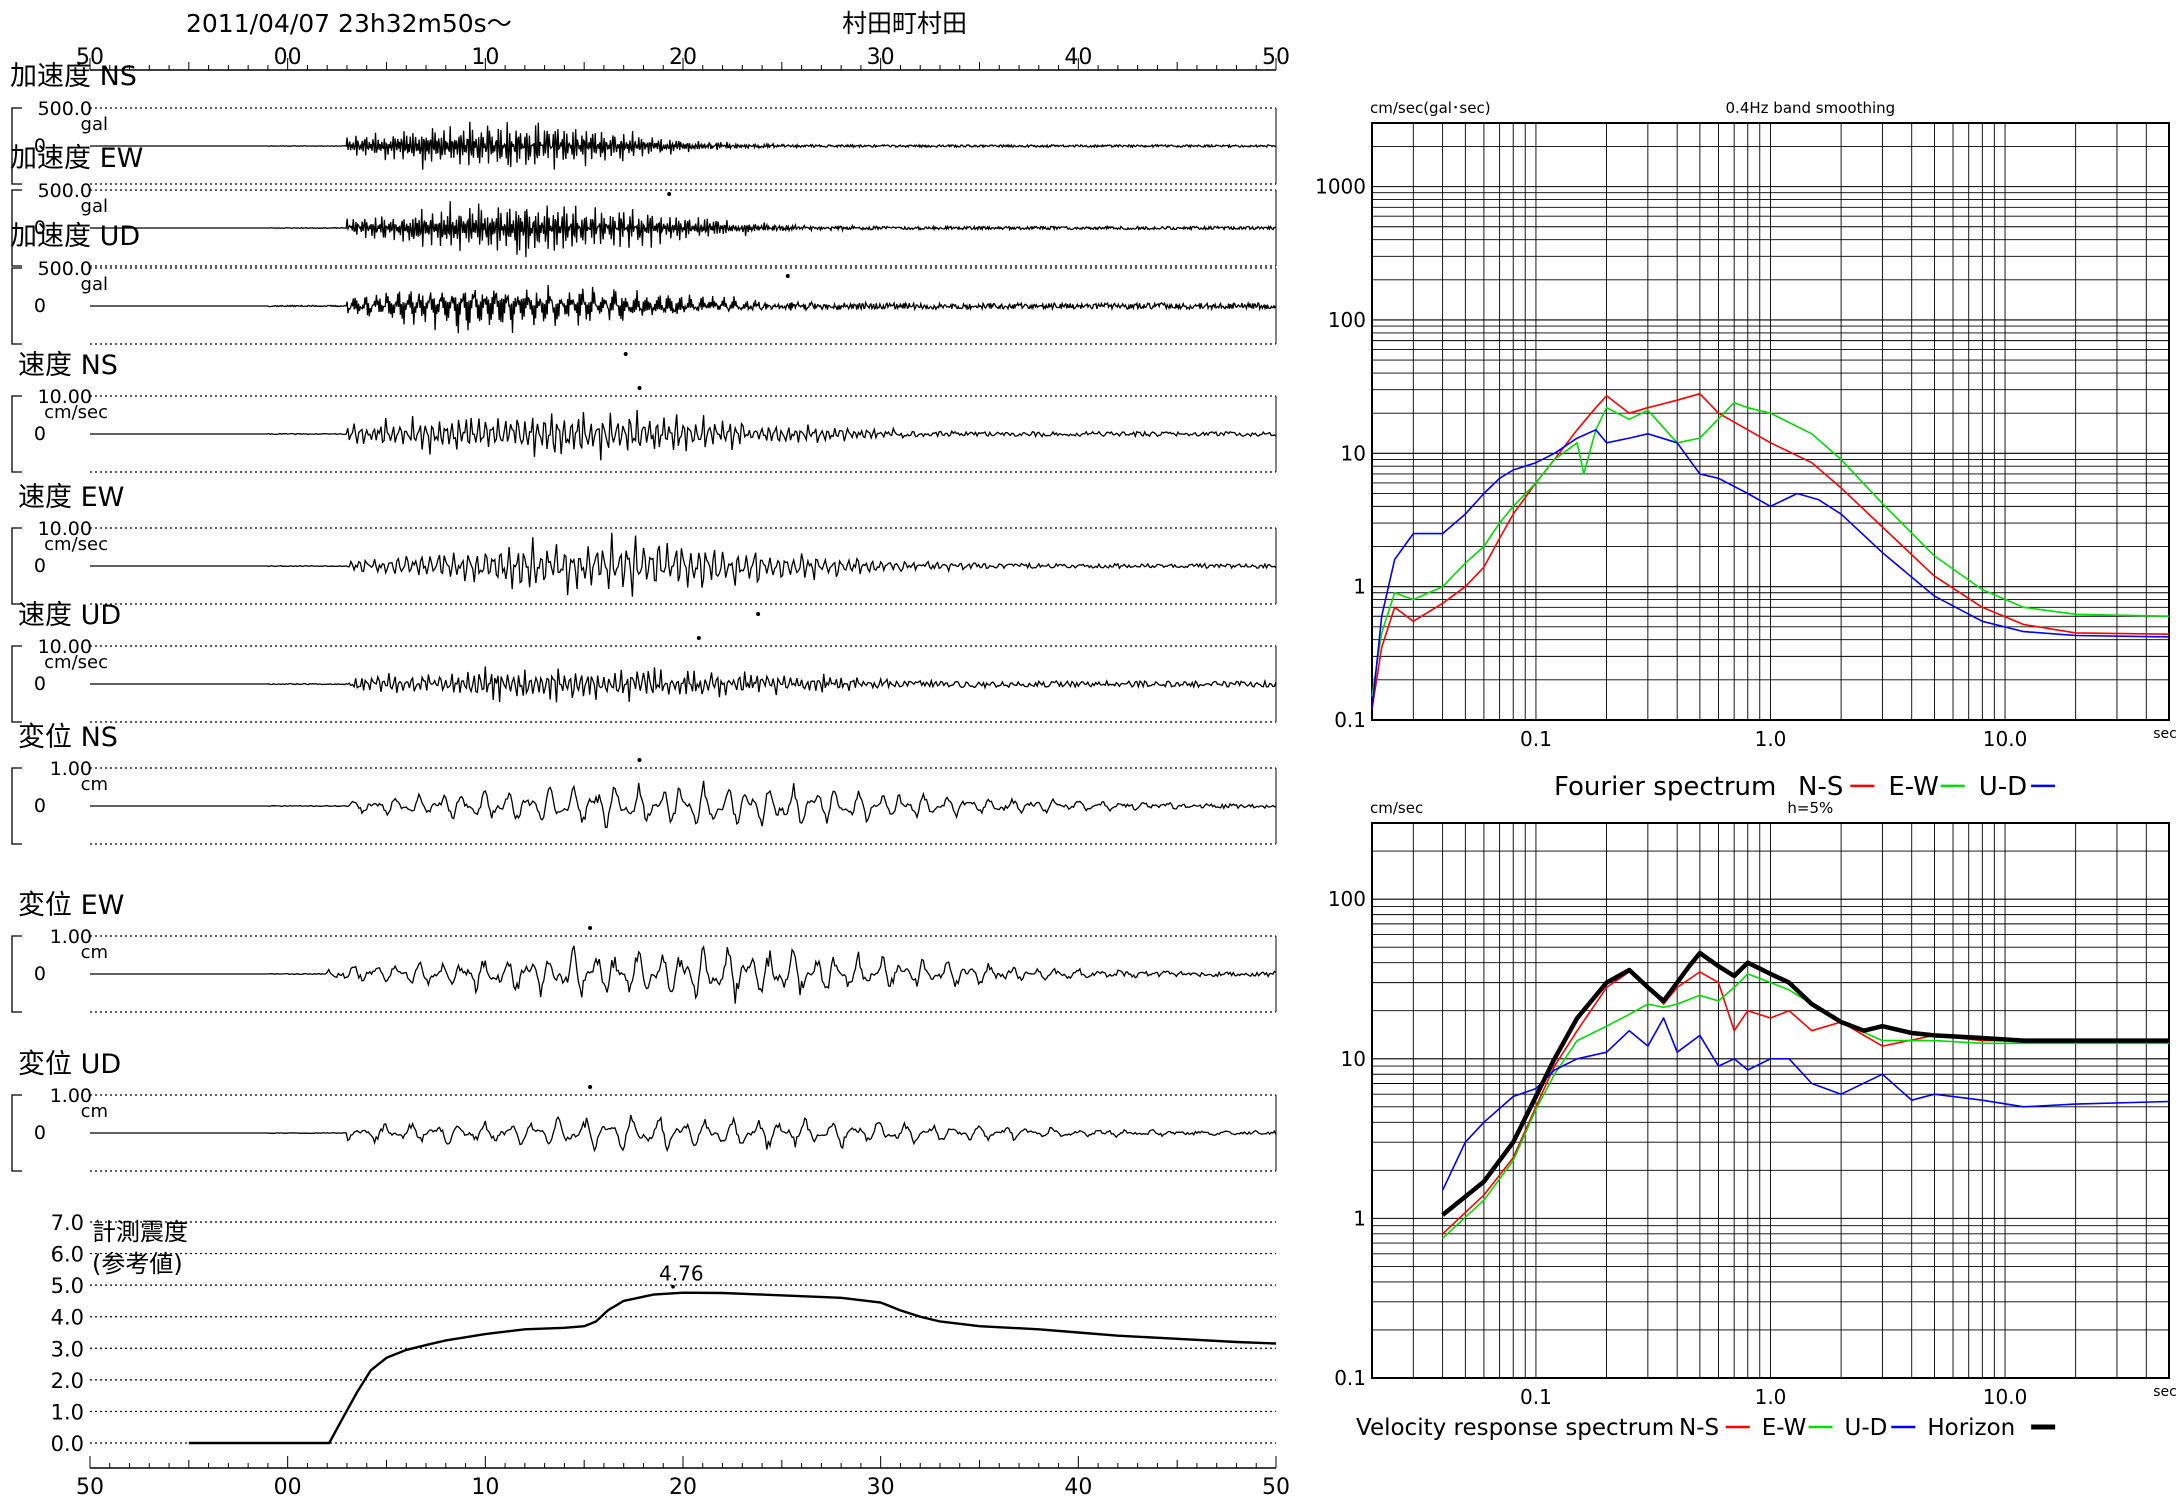  I want to click on y-tick-label: 0.1, so click(1350, 720).